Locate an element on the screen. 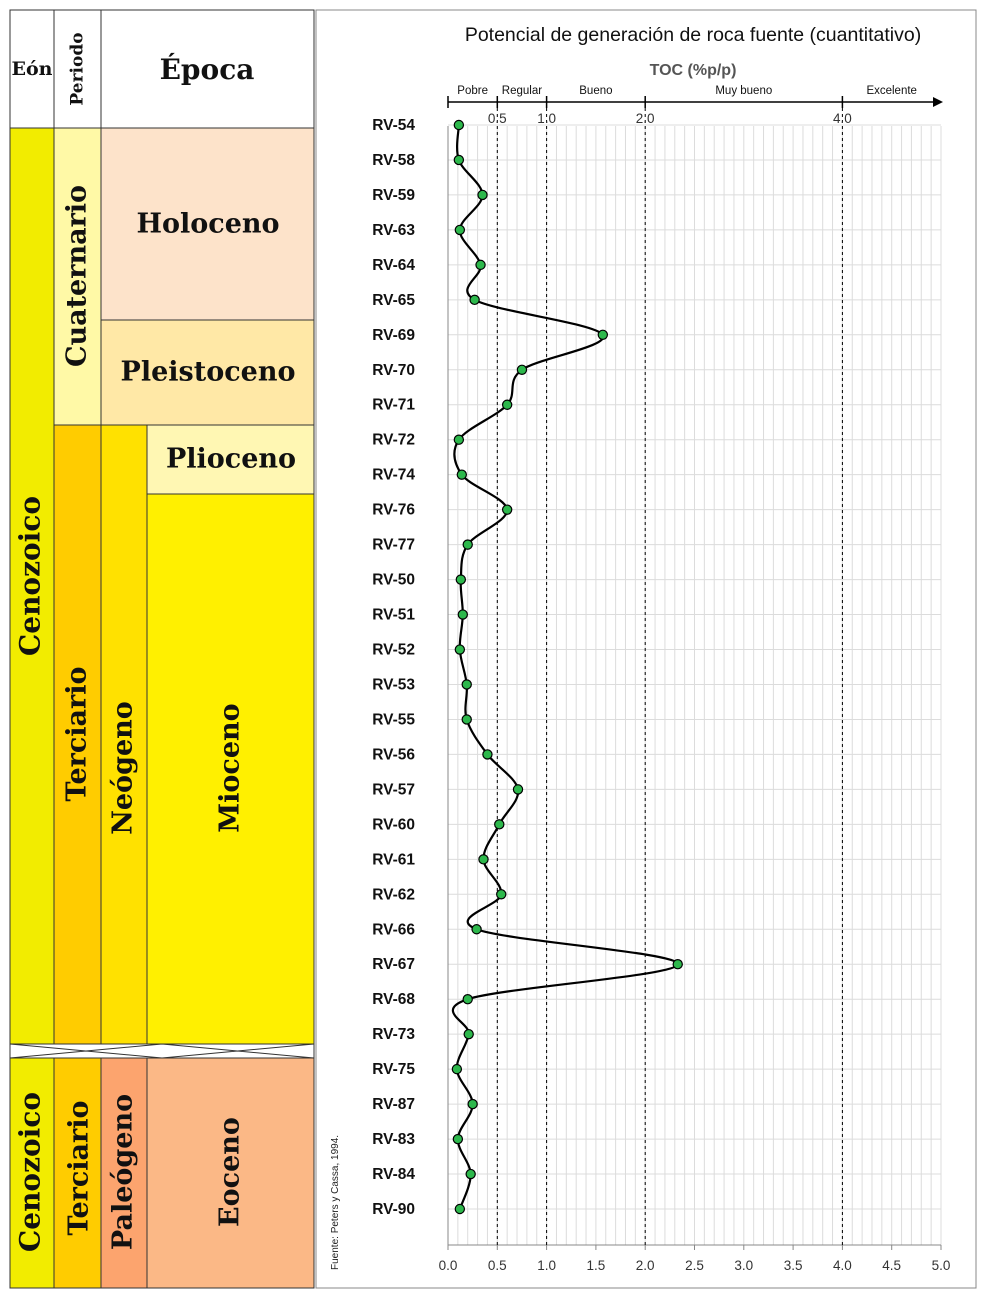 Image resolution: width=985 pixels, height=1298 pixels. header-eon-label: Eón is located at coordinates (32, 69).